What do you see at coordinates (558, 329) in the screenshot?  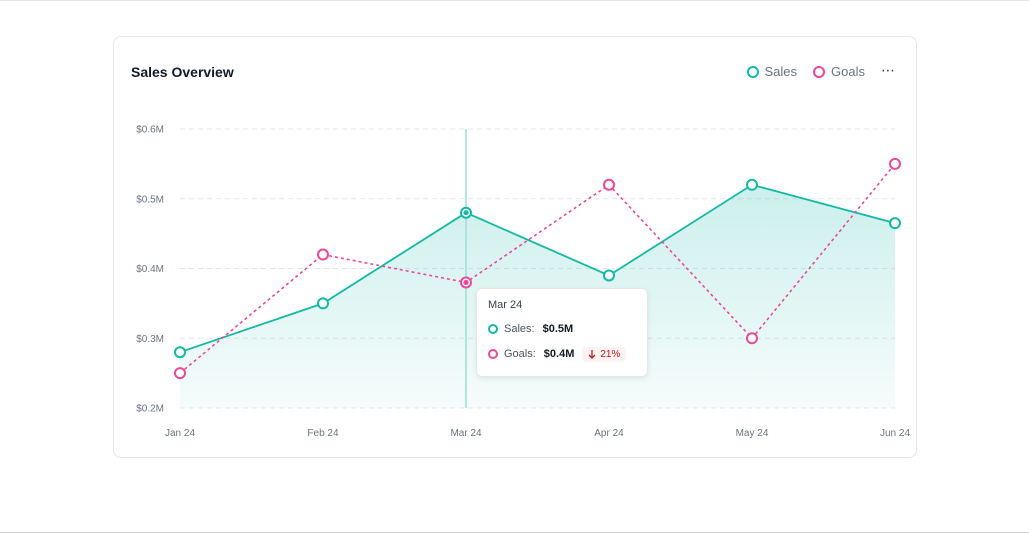 I see `tooltip-sales-value: $0.5M` at bounding box center [558, 329].